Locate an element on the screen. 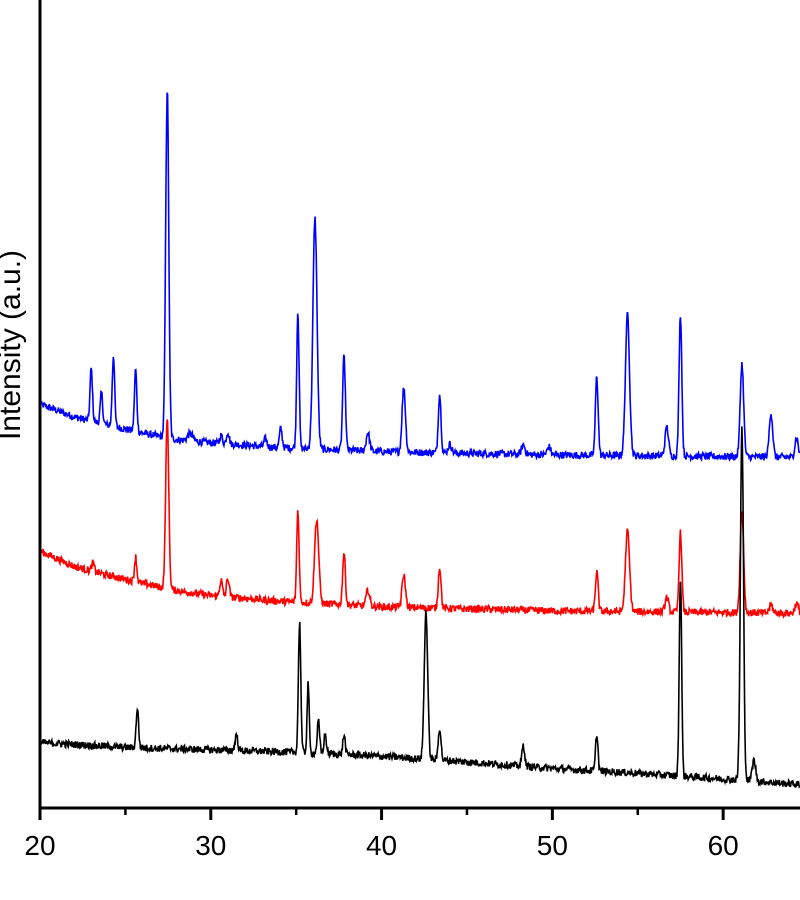 This screenshot has width=800, height=900. x-tick-label: 40 is located at coordinates (381, 845).